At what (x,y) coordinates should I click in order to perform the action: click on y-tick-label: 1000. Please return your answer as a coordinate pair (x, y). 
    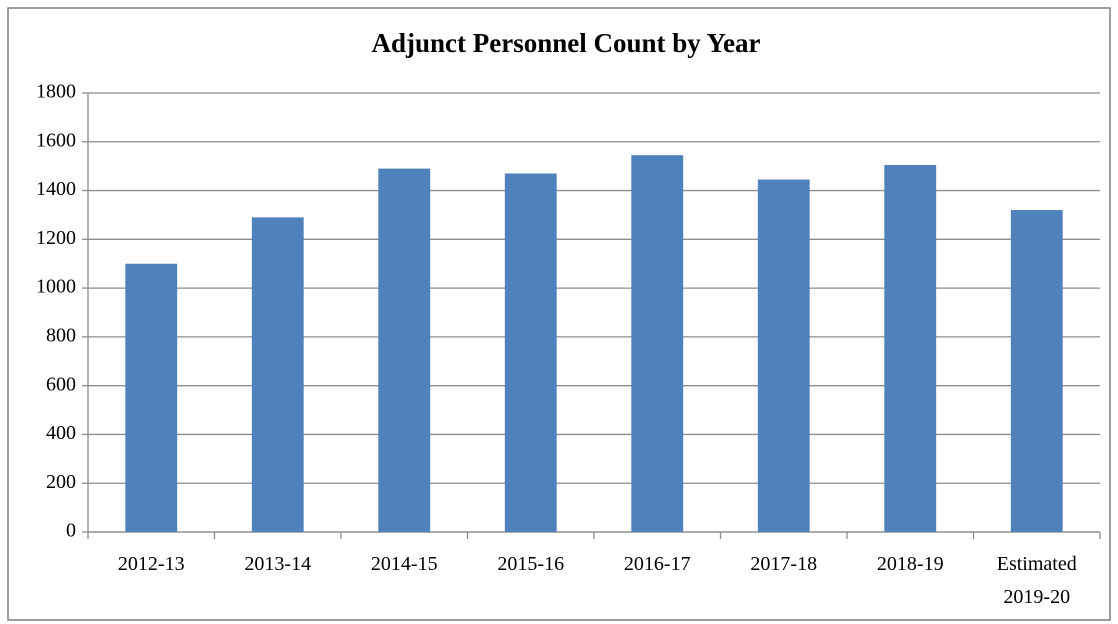
    Looking at the image, I should click on (56, 287).